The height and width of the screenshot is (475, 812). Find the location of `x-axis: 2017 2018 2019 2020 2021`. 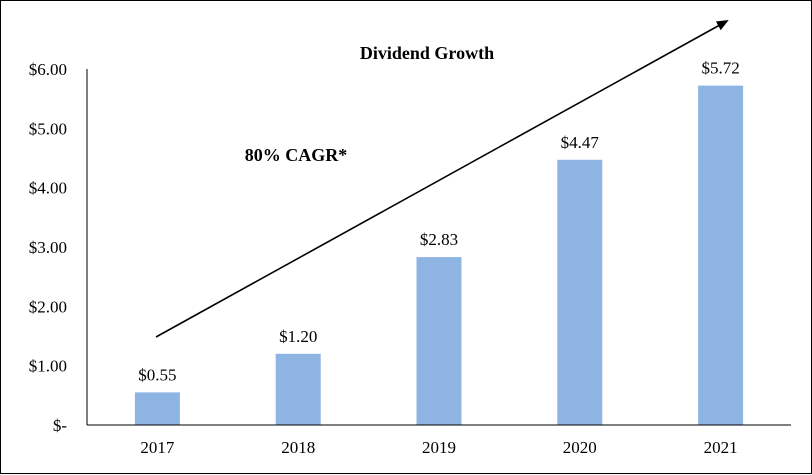

x-axis: 2017 2018 2019 2020 2021 is located at coordinates (439, 440).